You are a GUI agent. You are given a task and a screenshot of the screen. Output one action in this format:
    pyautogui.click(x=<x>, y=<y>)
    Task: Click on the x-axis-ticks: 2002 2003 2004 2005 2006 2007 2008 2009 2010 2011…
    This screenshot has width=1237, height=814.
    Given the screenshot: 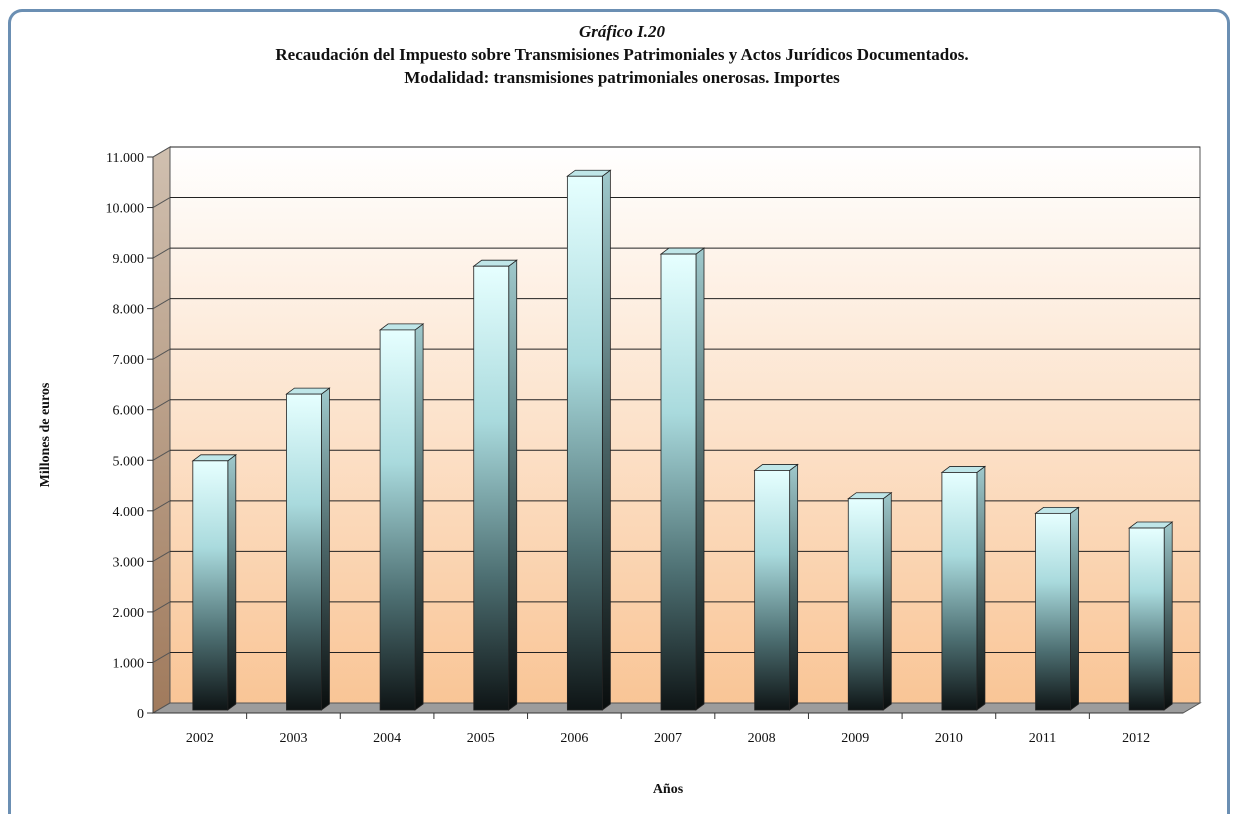 What is the action you would take?
    pyautogui.click(x=668, y=729)
    